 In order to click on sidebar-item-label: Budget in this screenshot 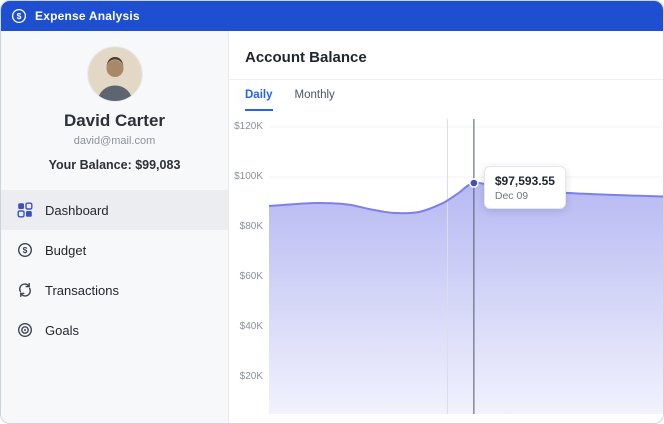, I will do `click(66, 250)`.